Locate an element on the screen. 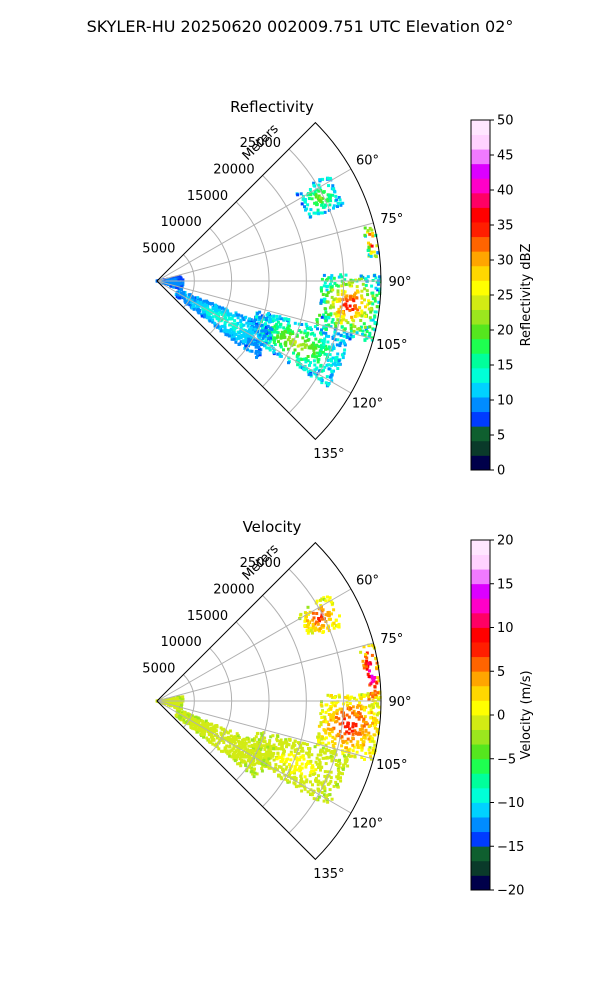 The image size is (600, 1000). colorbar-tick-label: 35 is located at coordinates (505, 226).